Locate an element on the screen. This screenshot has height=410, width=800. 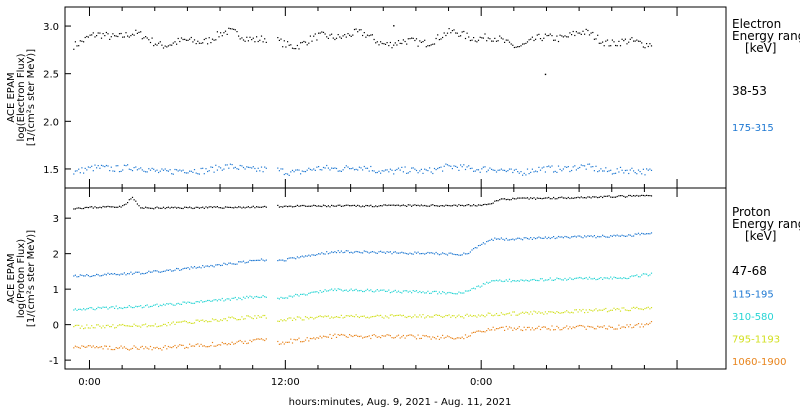
series-points is located at coordinates (363, 255).